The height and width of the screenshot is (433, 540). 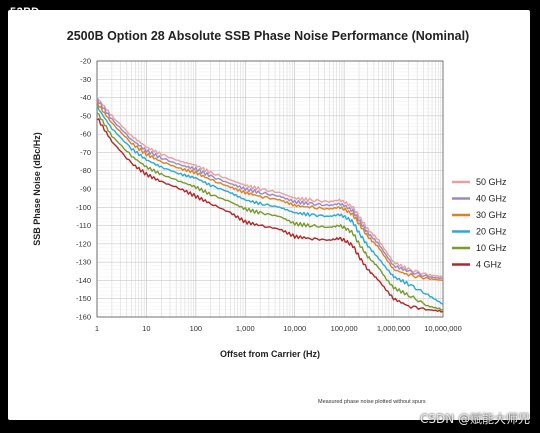 I want to click on y-tick-label: -50, so click(x=85, y=115).